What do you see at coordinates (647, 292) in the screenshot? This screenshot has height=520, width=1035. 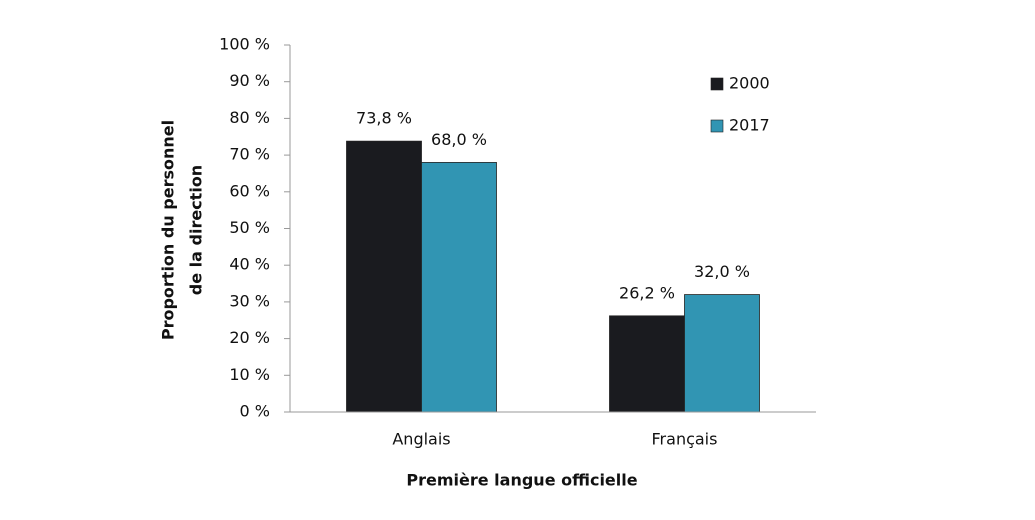 I see `value-label: 26,2 %` at bounding box center [647, 292].